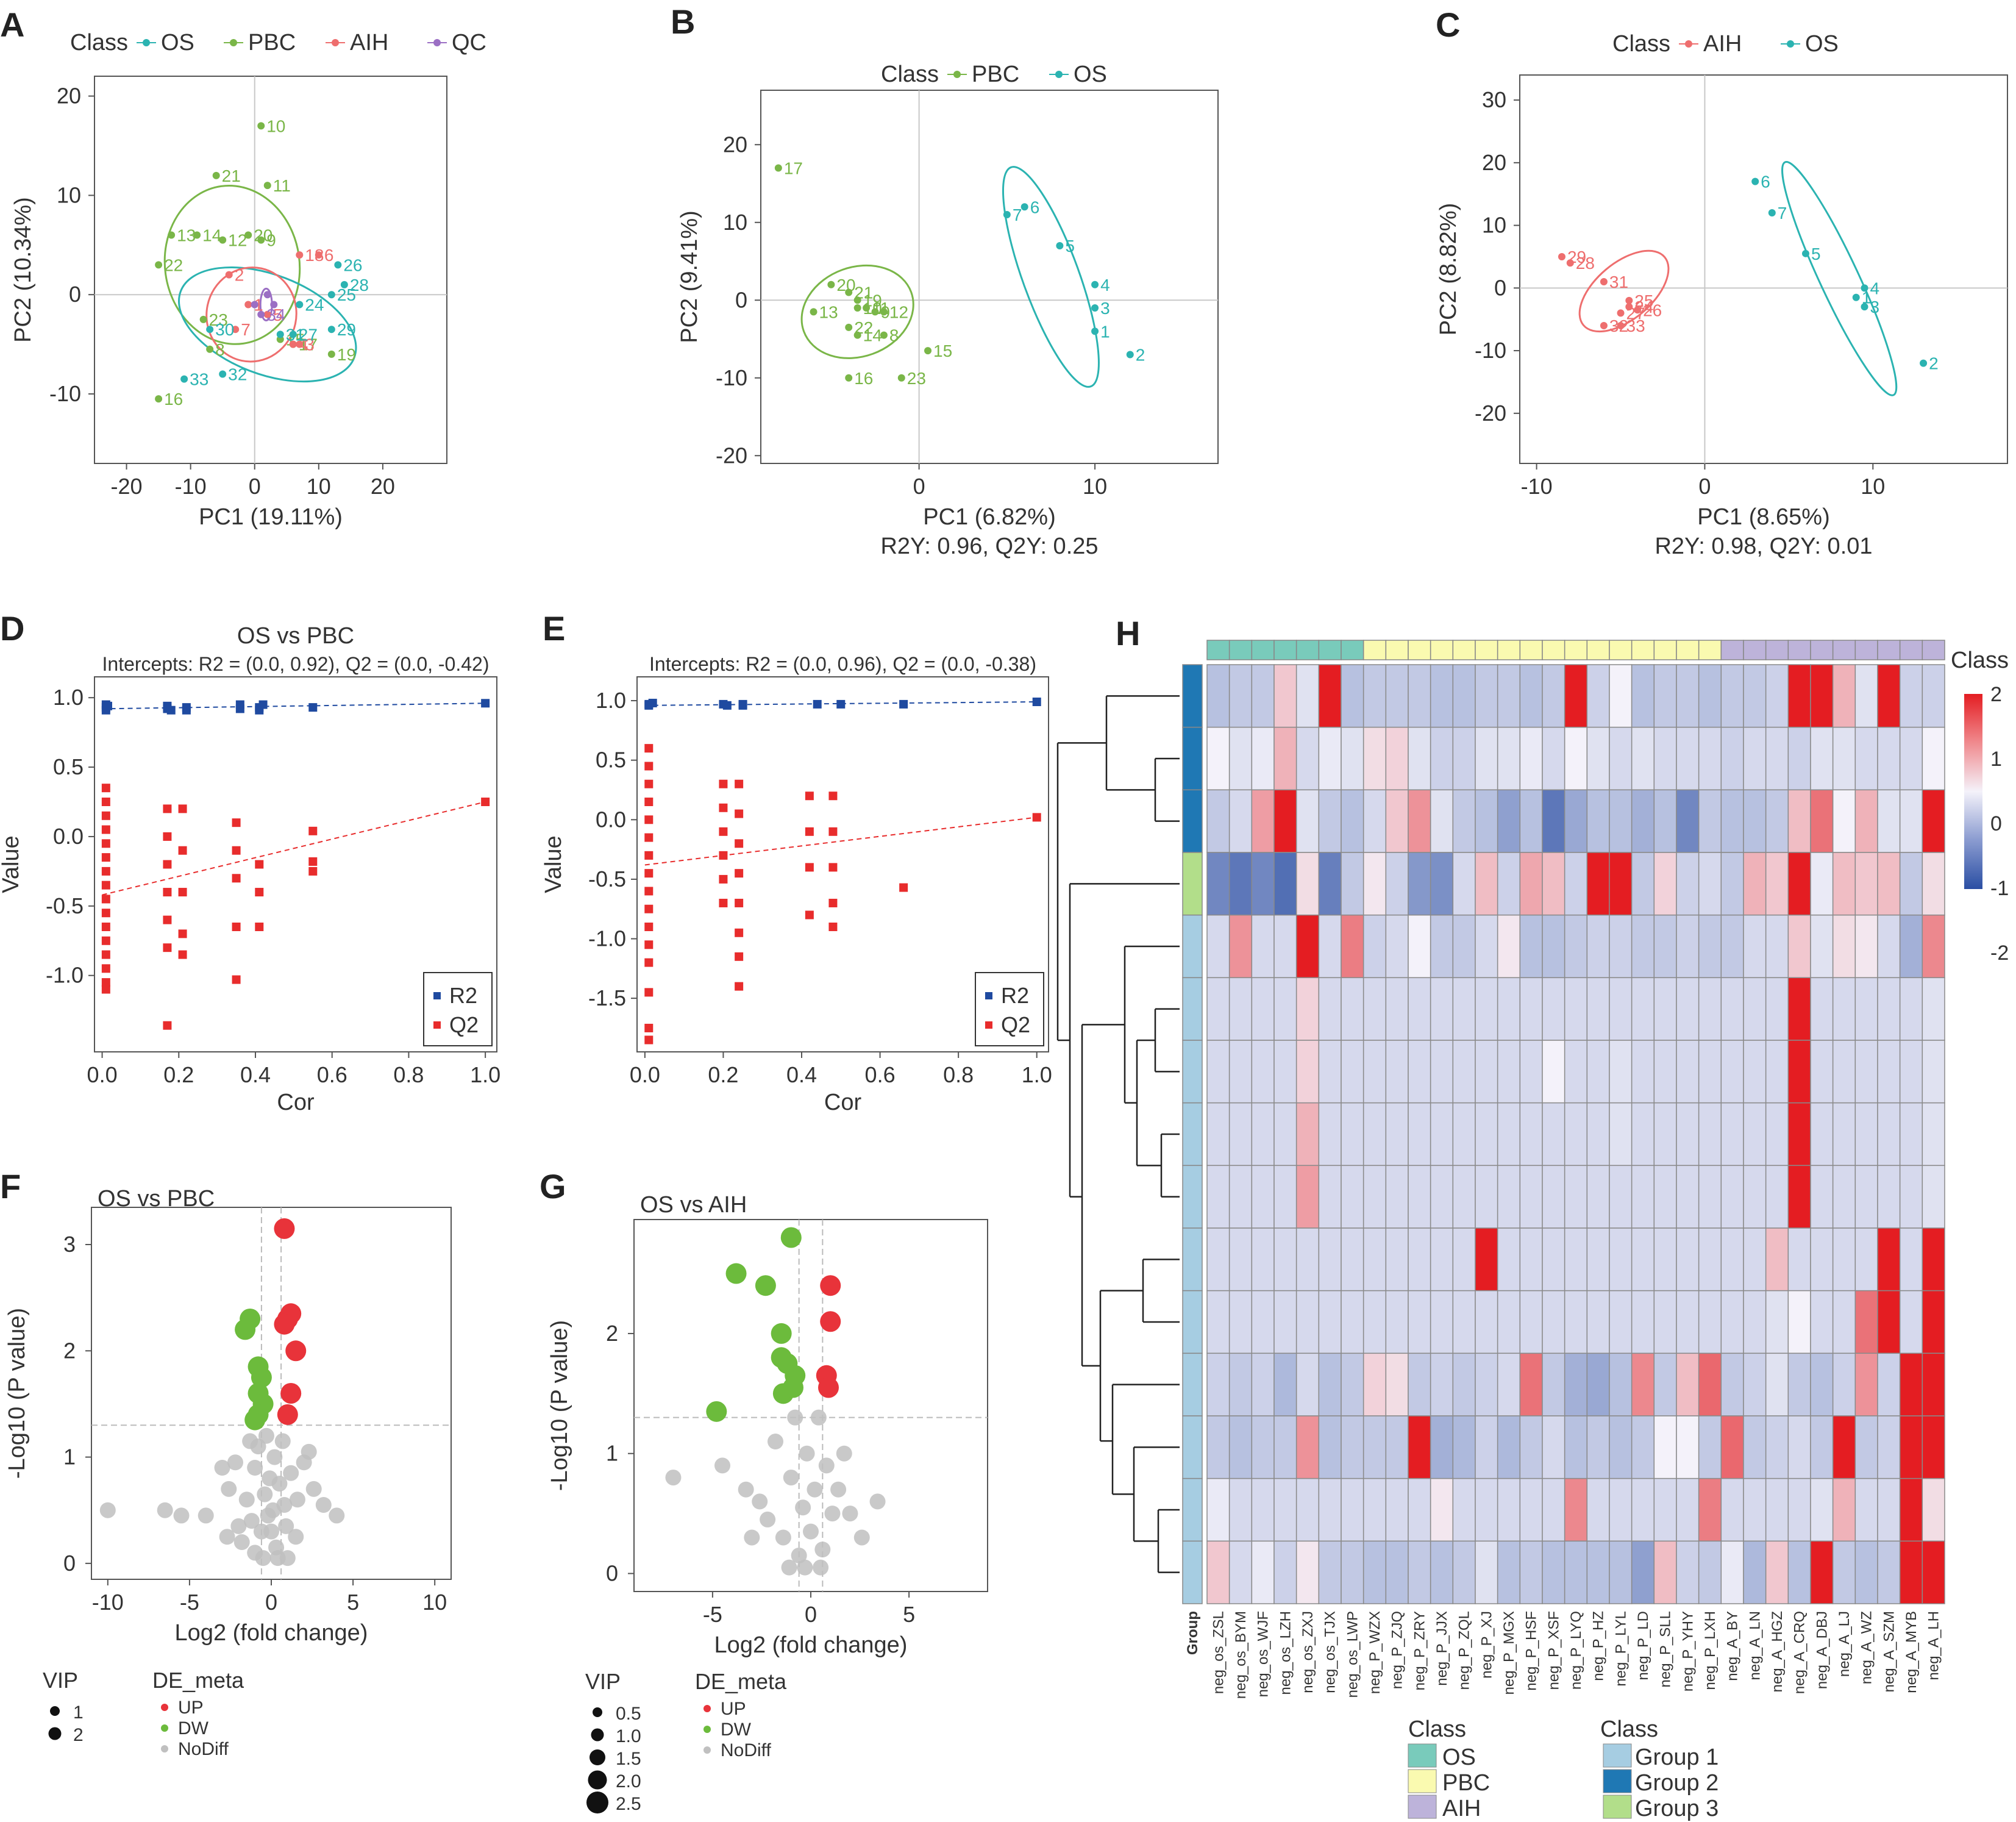 The image size is (2016, 1822). Describe the element at coordinates (1620, 1649) in the screenshot. I see `column-label: neg_P_LYL` at that location.